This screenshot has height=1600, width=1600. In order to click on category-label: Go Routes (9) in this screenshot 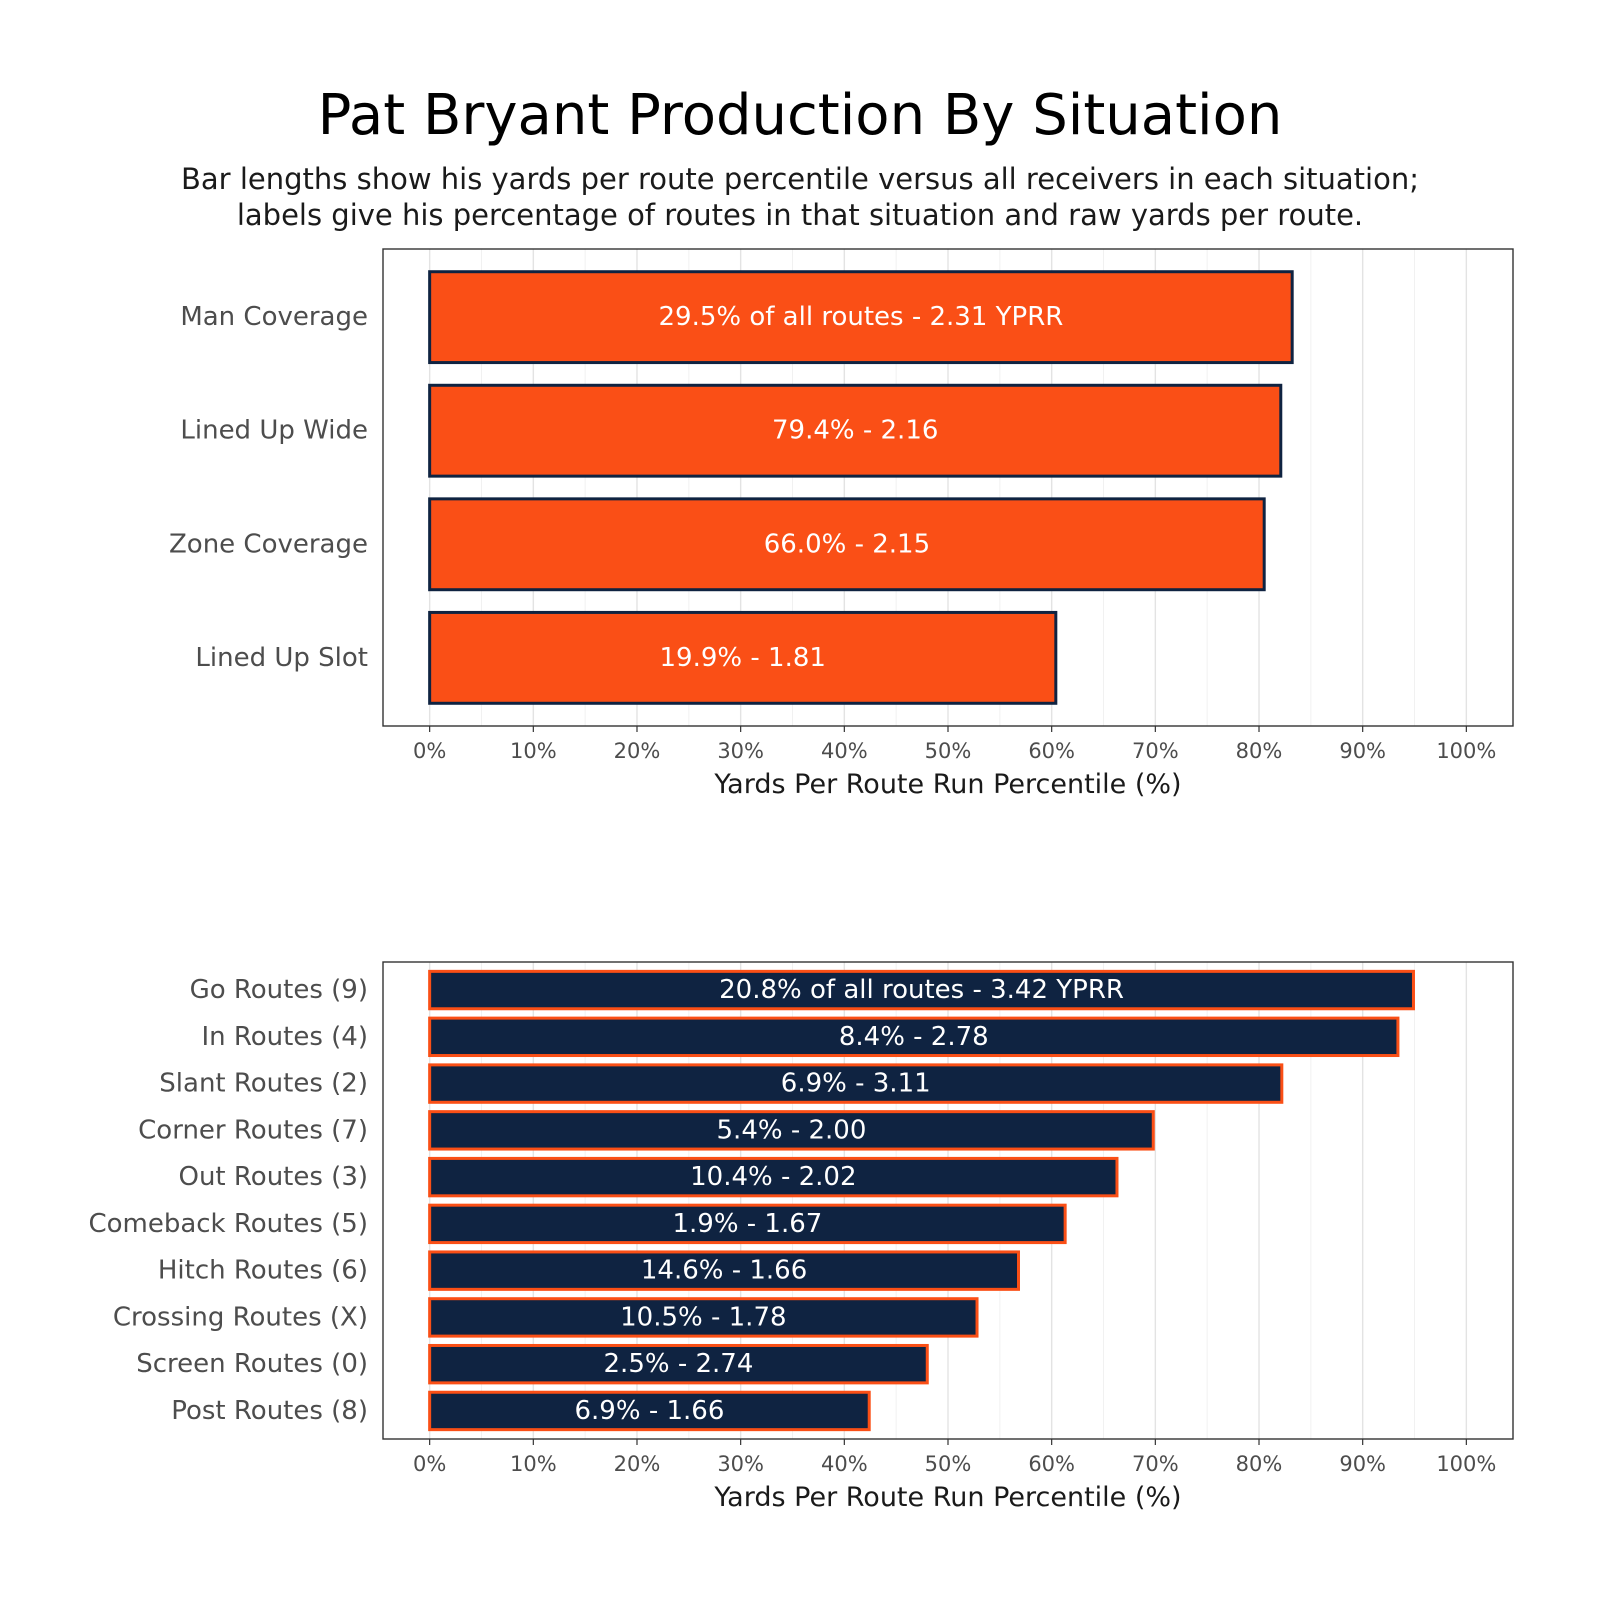, I will do `click(279, 990)`.